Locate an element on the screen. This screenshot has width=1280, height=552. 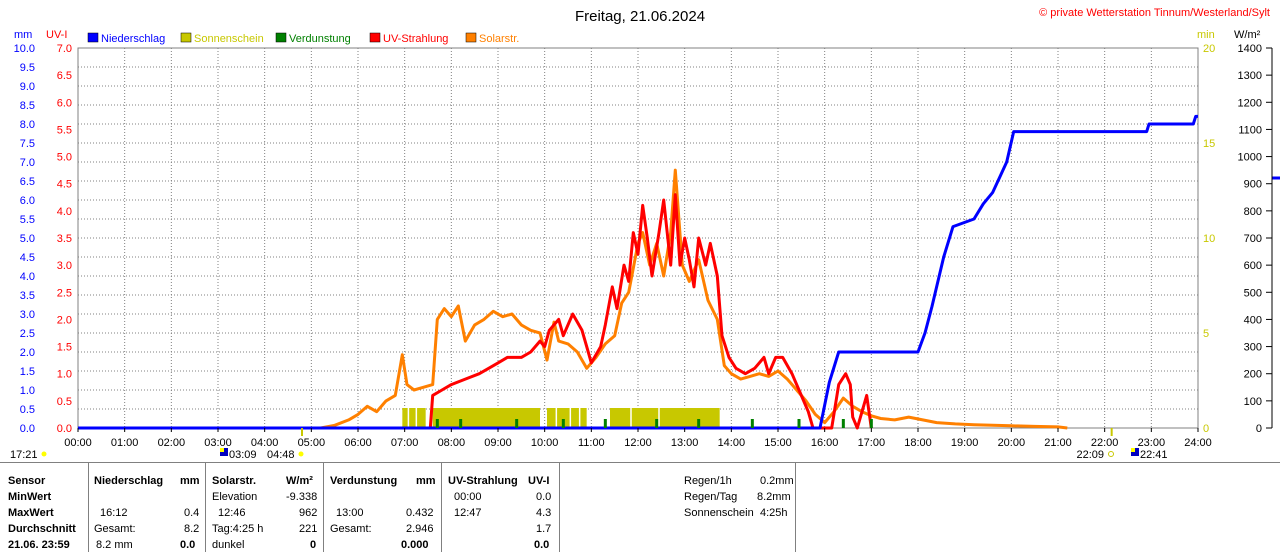
verdunstung-gesamt-val: 2.946 is located at coordinates (420, 529).